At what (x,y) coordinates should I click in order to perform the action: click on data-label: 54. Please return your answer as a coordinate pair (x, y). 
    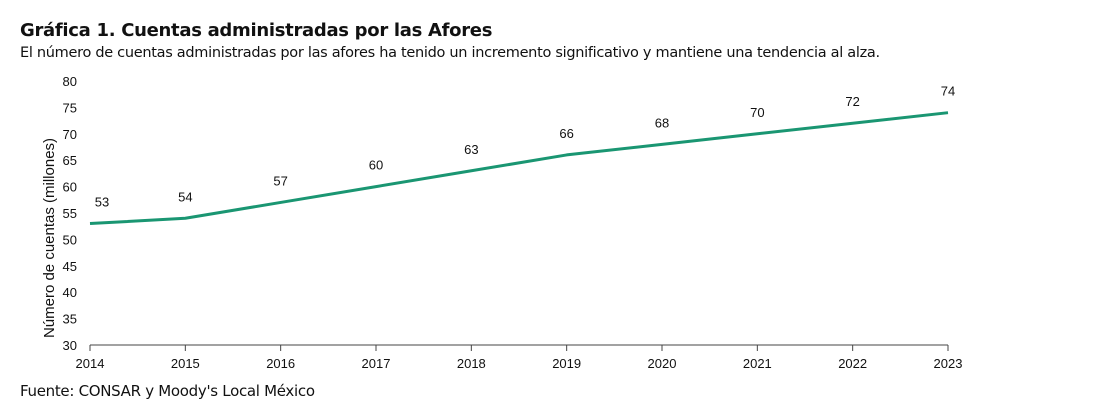
    Looking at the image, I should click on (185, 196).